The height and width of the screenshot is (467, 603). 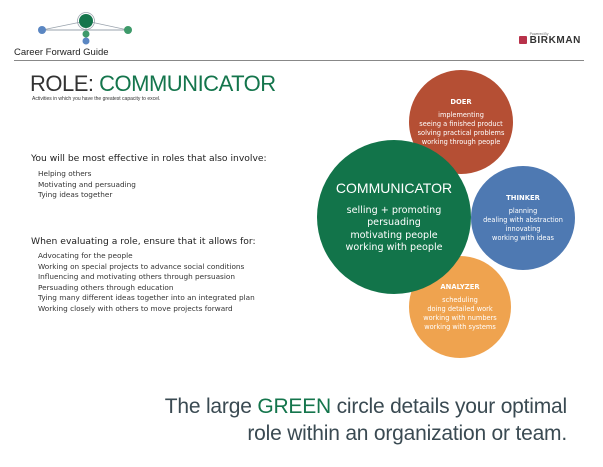 What do you see at coordinates (61, 52) in the screenshot?
I see `guide-title: Career Forward Guide` at bounding box center [61, 52].